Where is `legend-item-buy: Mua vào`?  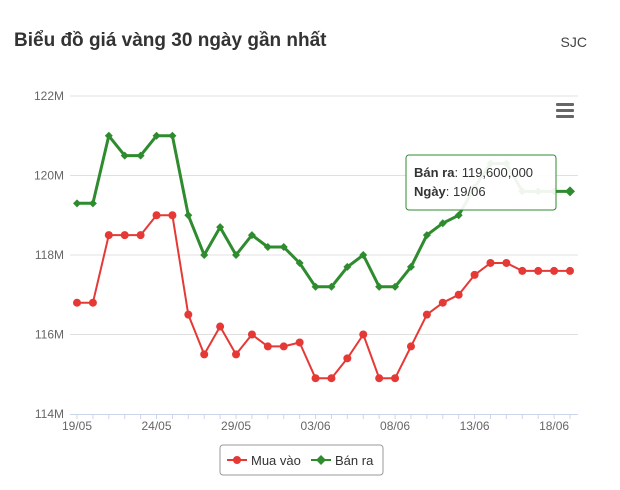 legend-item-buy: Mua vào is located at coordinates (264, 460).